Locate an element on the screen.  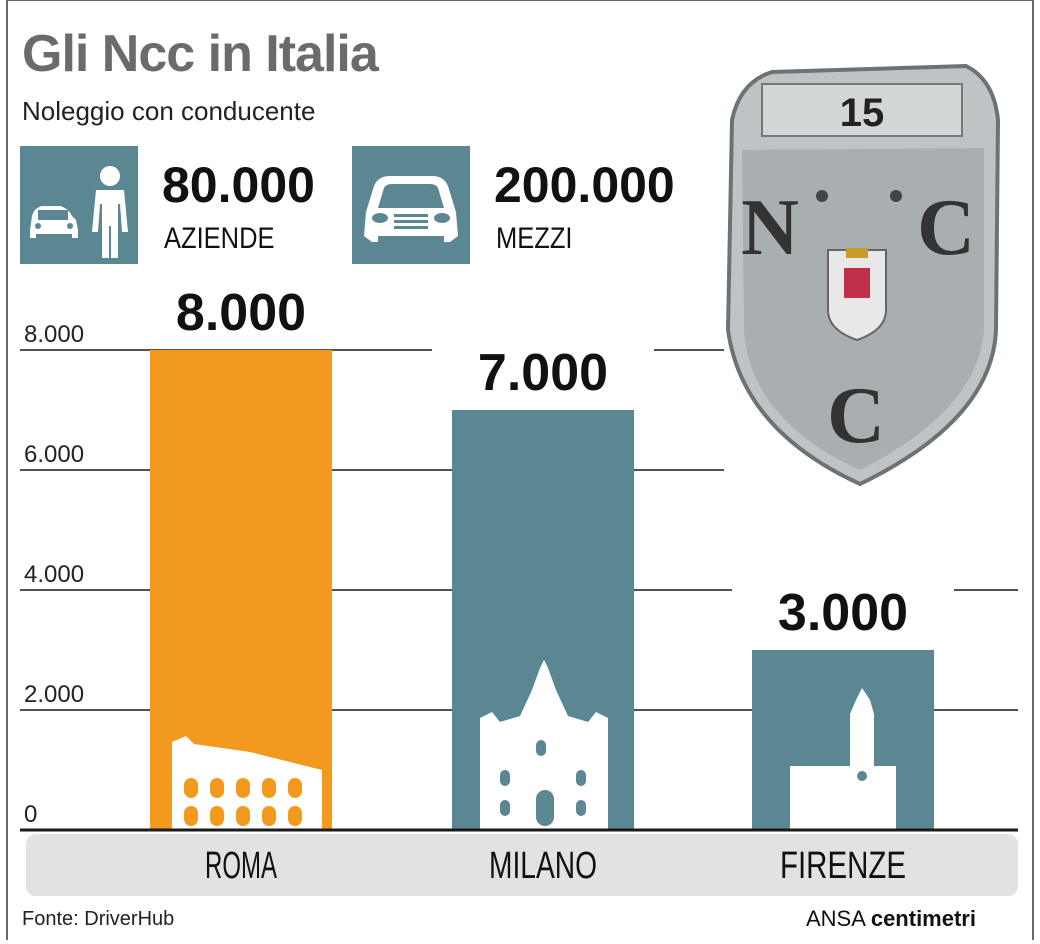
bar-value-label: 7.000 is located at coordinates (543, 373).